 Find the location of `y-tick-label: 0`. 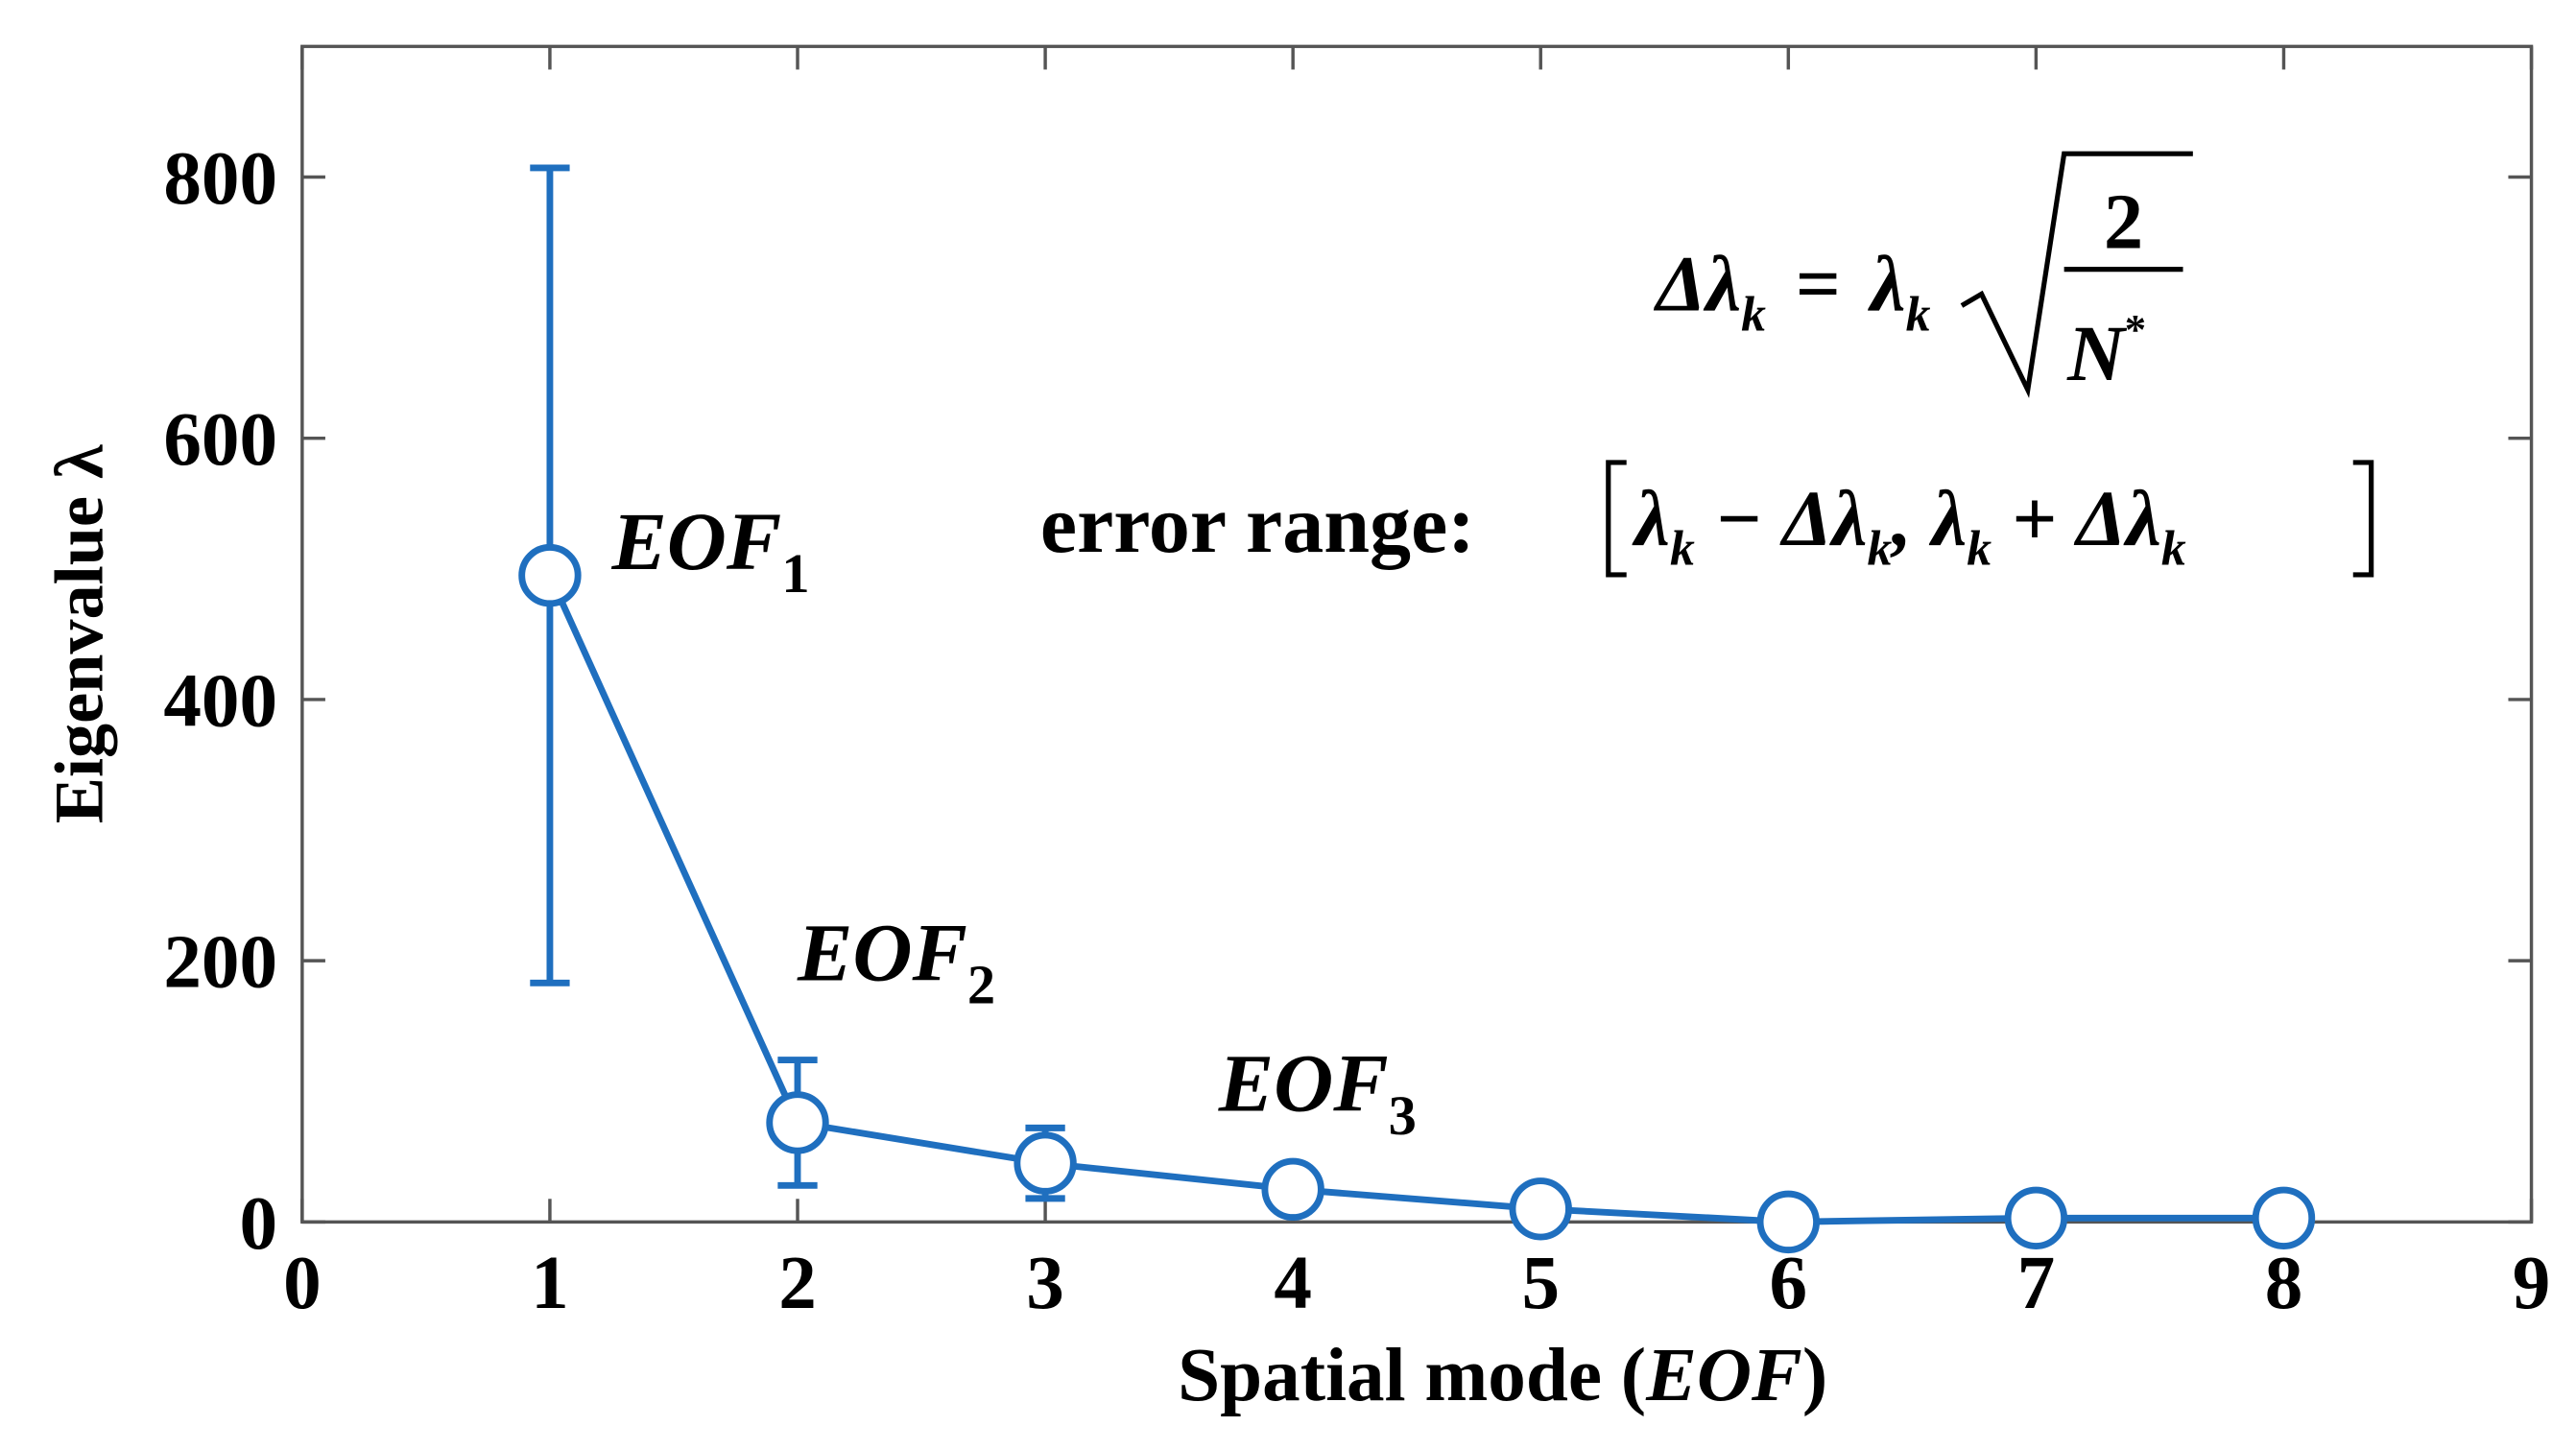

y-tick-label: 0 is located at coordinates (258, 1223).